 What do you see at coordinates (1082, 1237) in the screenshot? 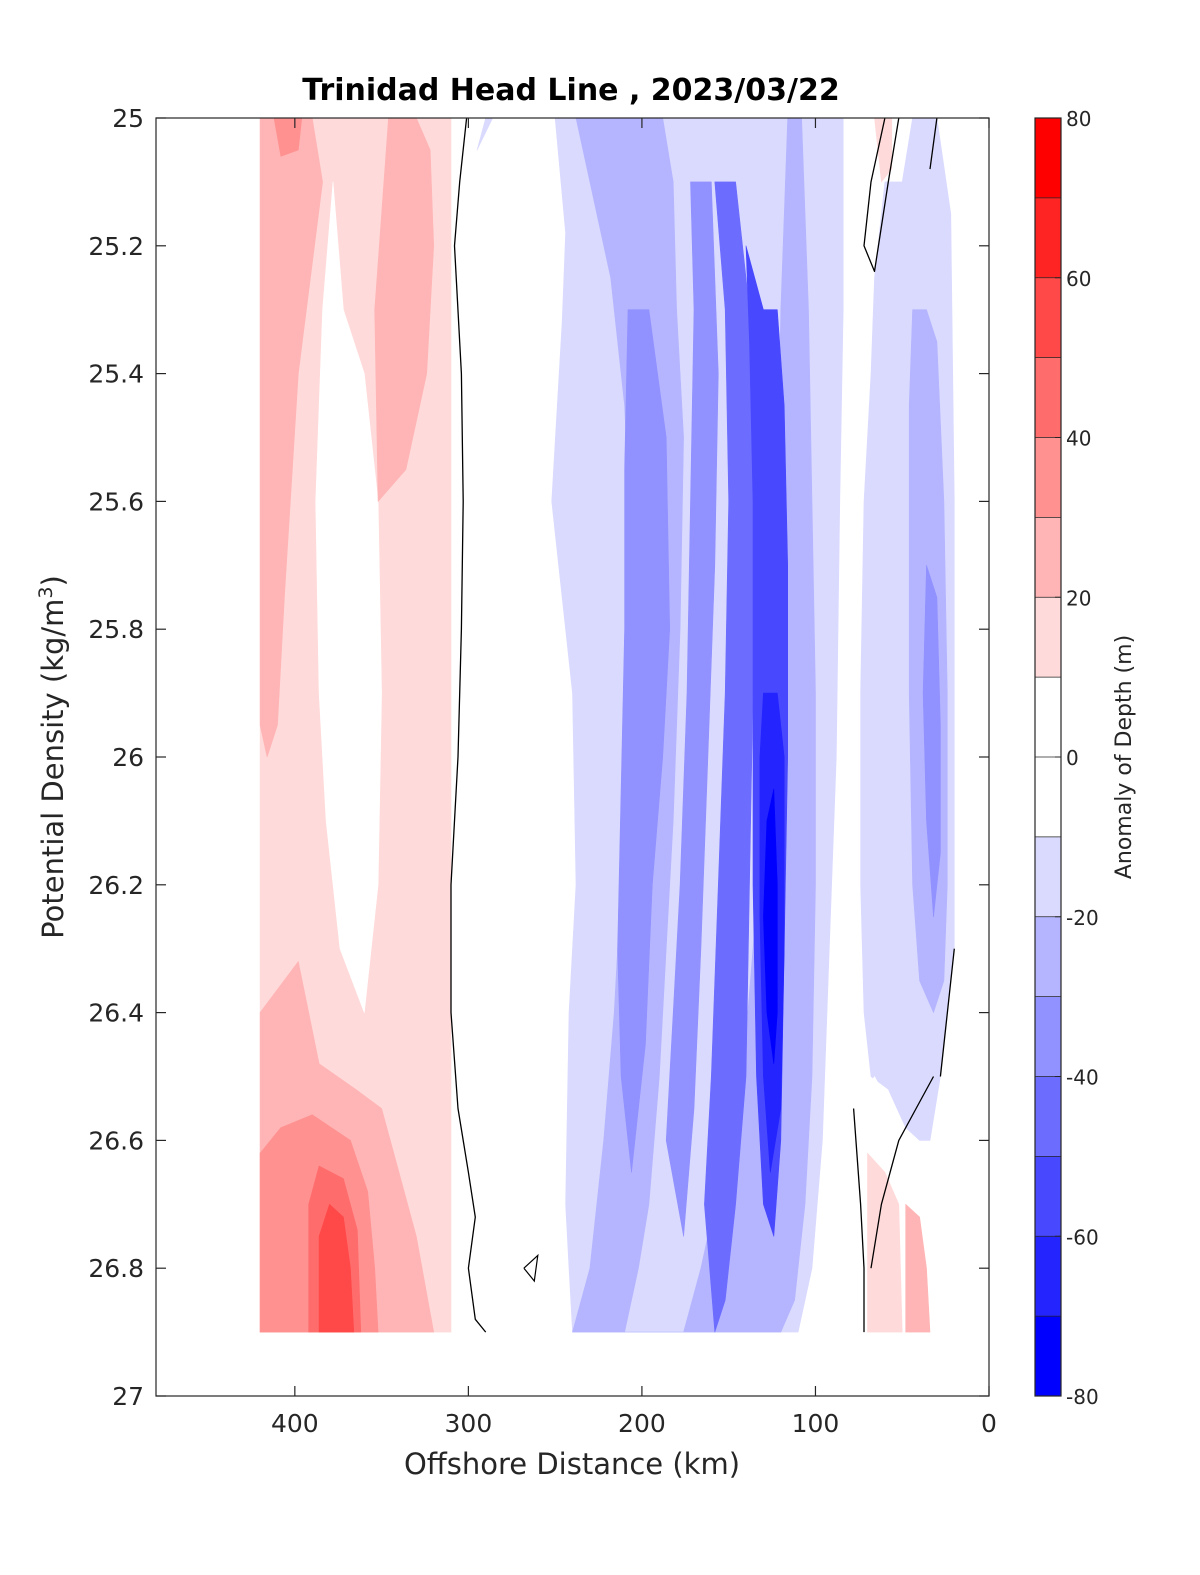
I see `colorbar-tick-label--60: -60` at bounding box center [1082, 1237].